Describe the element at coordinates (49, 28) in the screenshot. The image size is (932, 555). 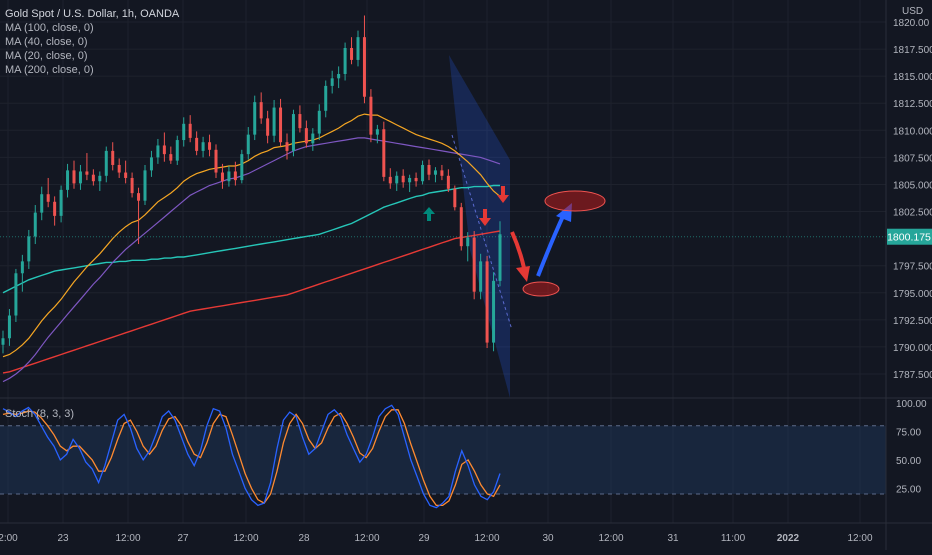
I see `legend-study-ma100: MA (100, close, 0)` at that location.